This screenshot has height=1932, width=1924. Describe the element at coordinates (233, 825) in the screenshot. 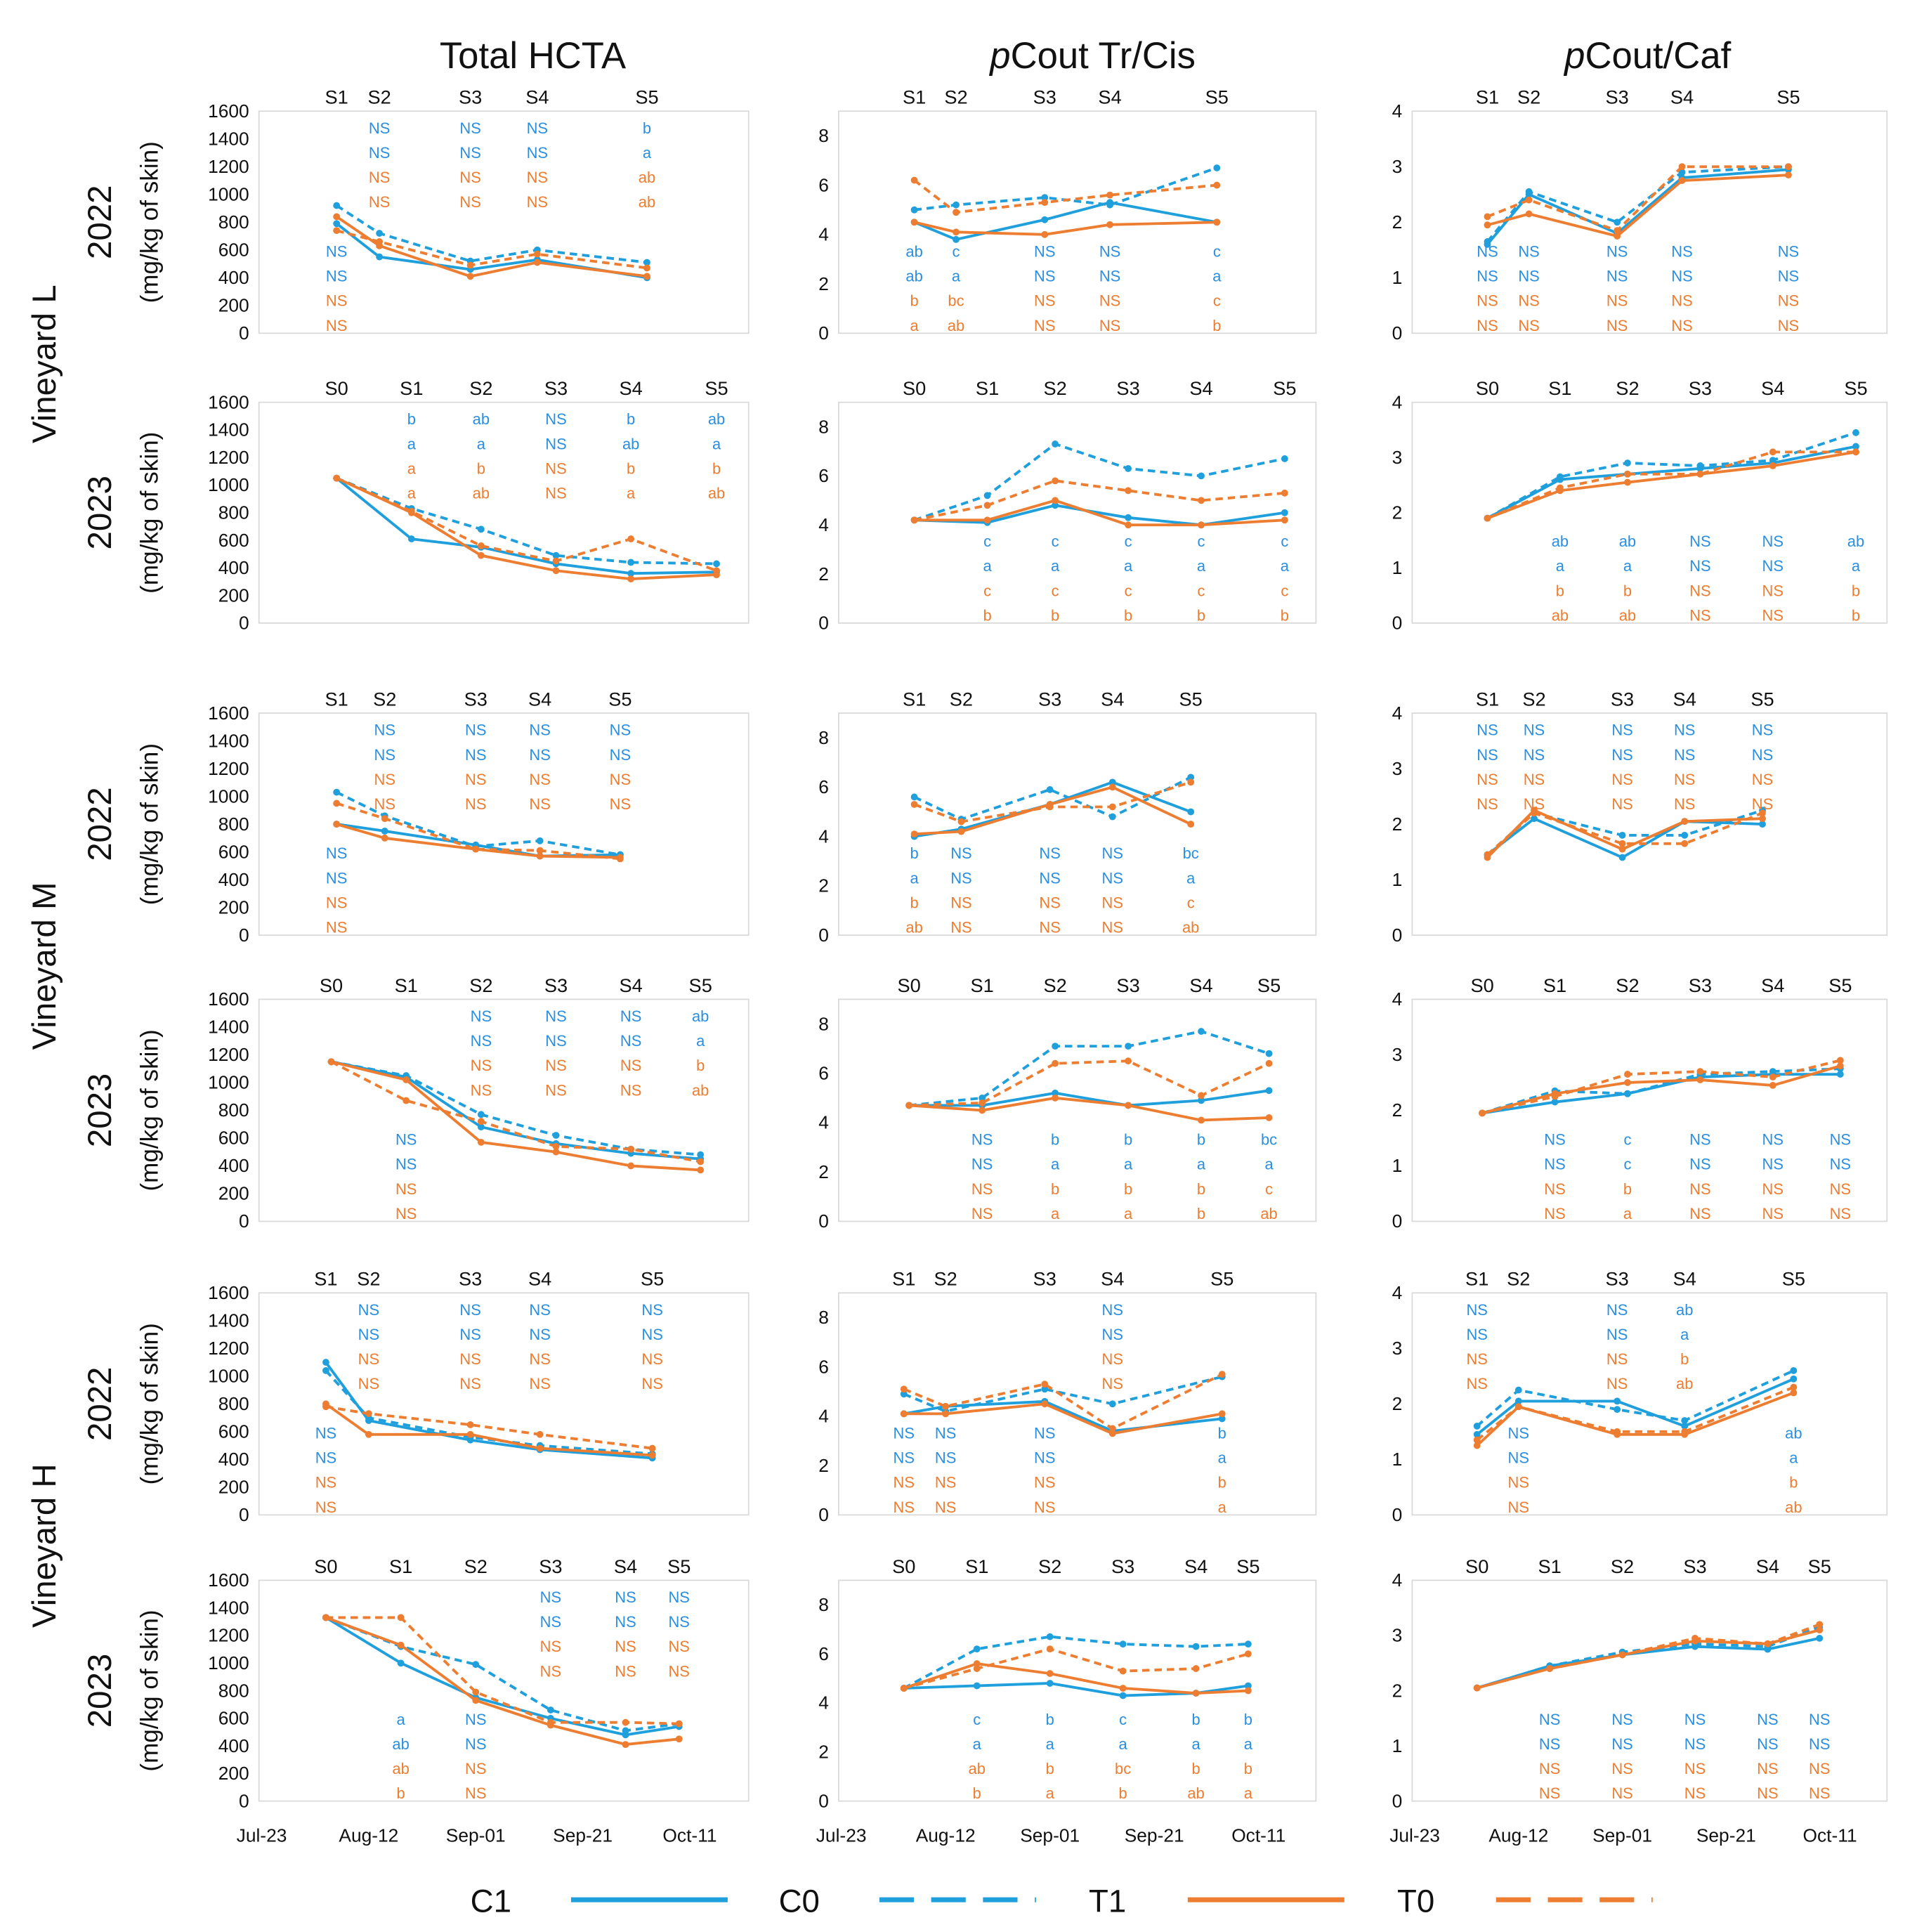

I see `y-tick-label: 800` at that location.